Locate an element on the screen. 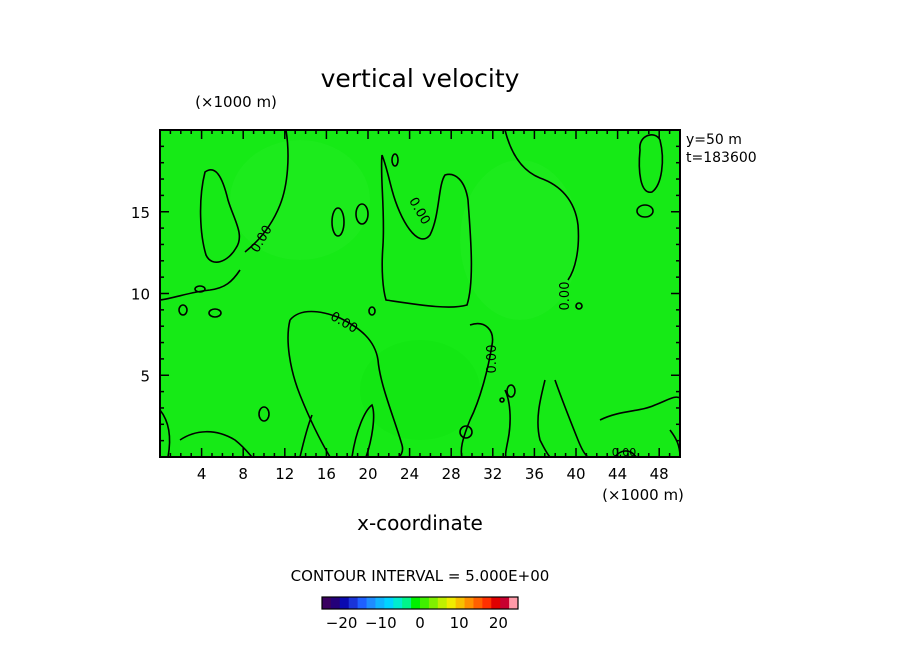 The width and height of the screenshot is (904, 654). x-tick-label: 4 is located at coordinates (202, 474).